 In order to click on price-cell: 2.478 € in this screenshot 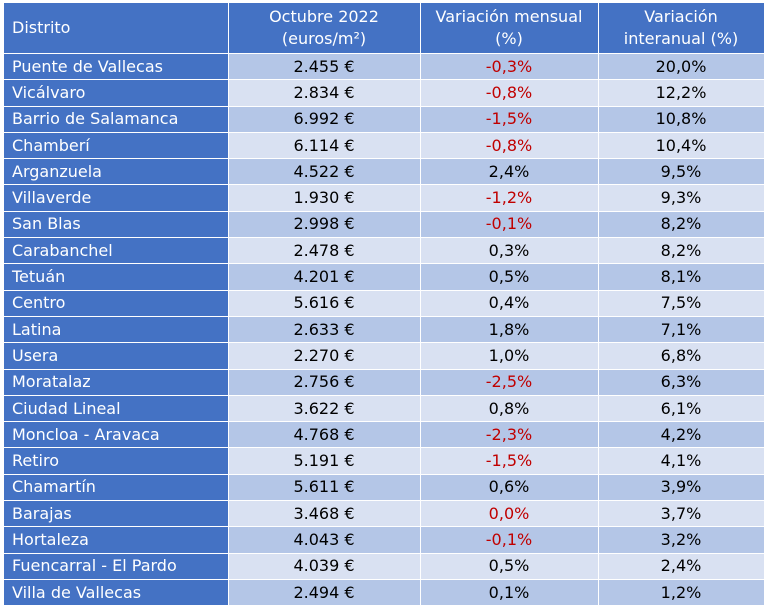, I will do `click(324, 251)`.